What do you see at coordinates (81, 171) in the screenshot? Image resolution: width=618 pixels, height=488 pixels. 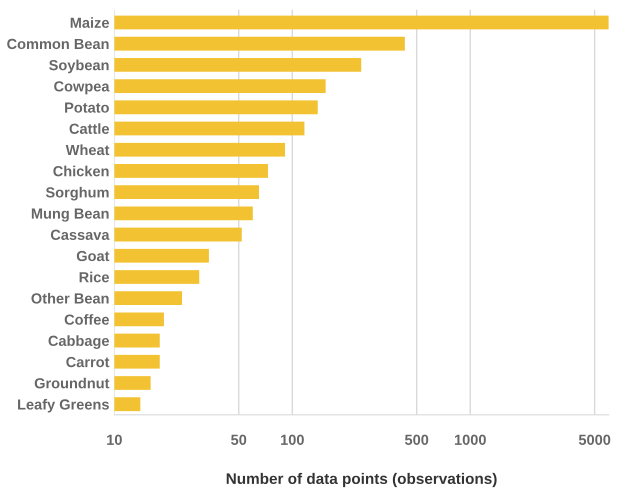 I see `y-tick-label: Chicken` at bounding box center [81, 171].